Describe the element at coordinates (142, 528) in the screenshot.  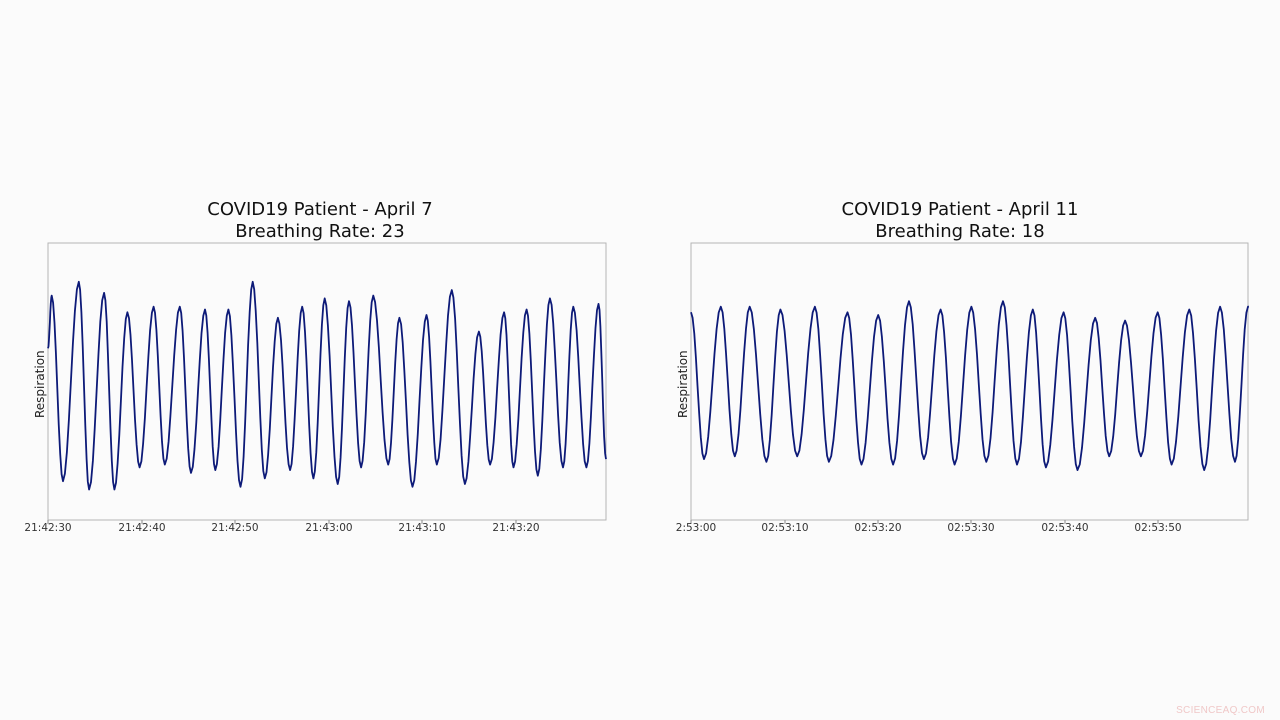
I see `x-tick-label: 21:42:40` at that location.